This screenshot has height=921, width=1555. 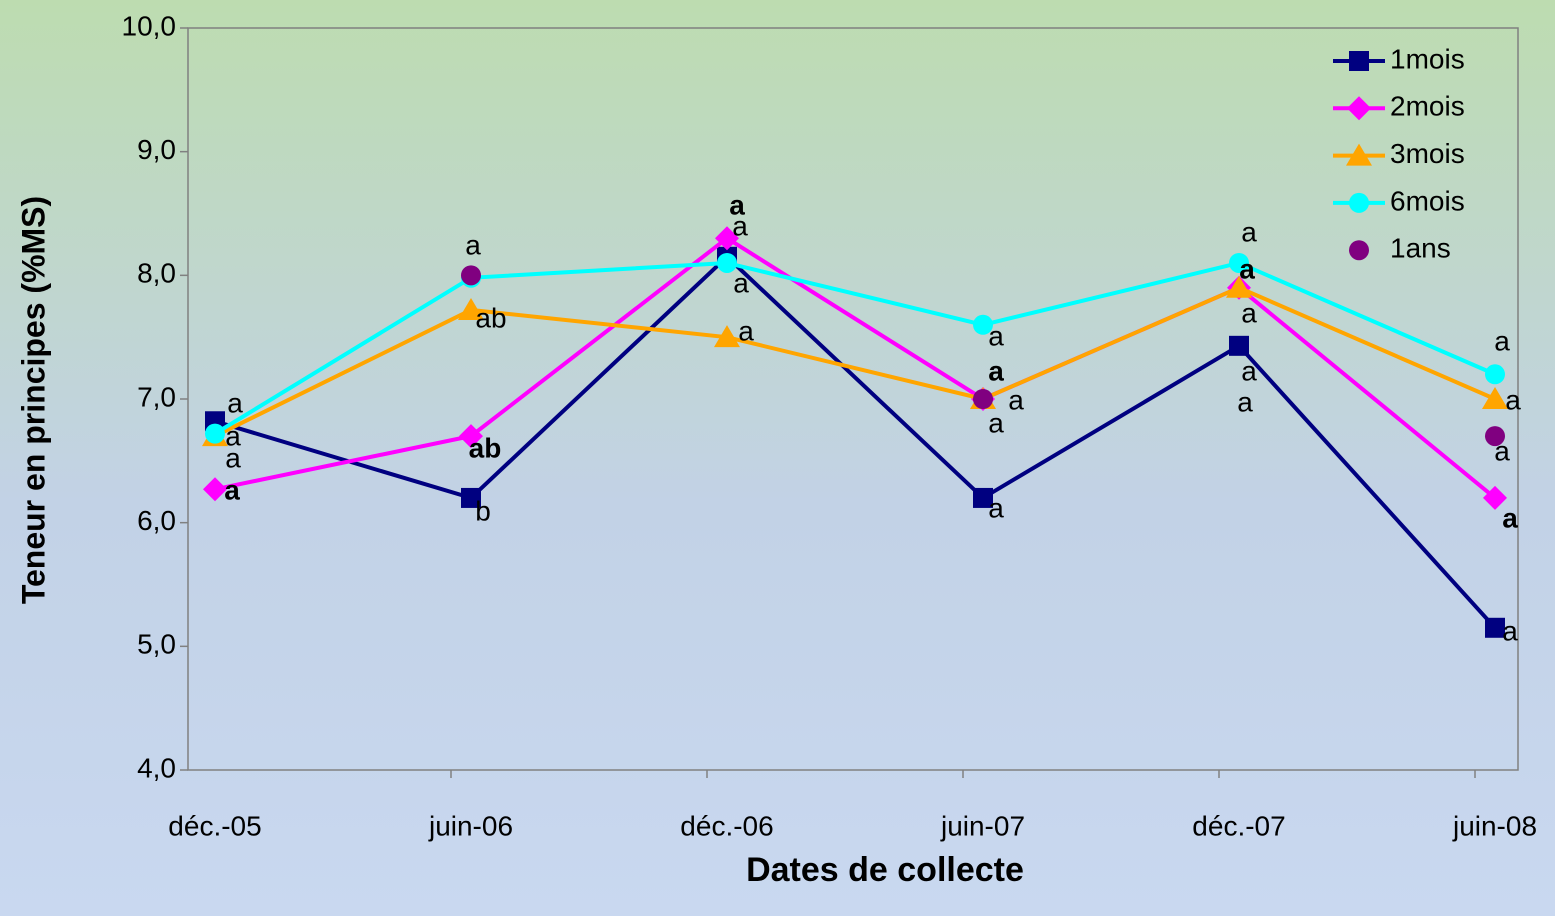 I want to click on legend-label: 3mois, so click(x=1427, y=153).